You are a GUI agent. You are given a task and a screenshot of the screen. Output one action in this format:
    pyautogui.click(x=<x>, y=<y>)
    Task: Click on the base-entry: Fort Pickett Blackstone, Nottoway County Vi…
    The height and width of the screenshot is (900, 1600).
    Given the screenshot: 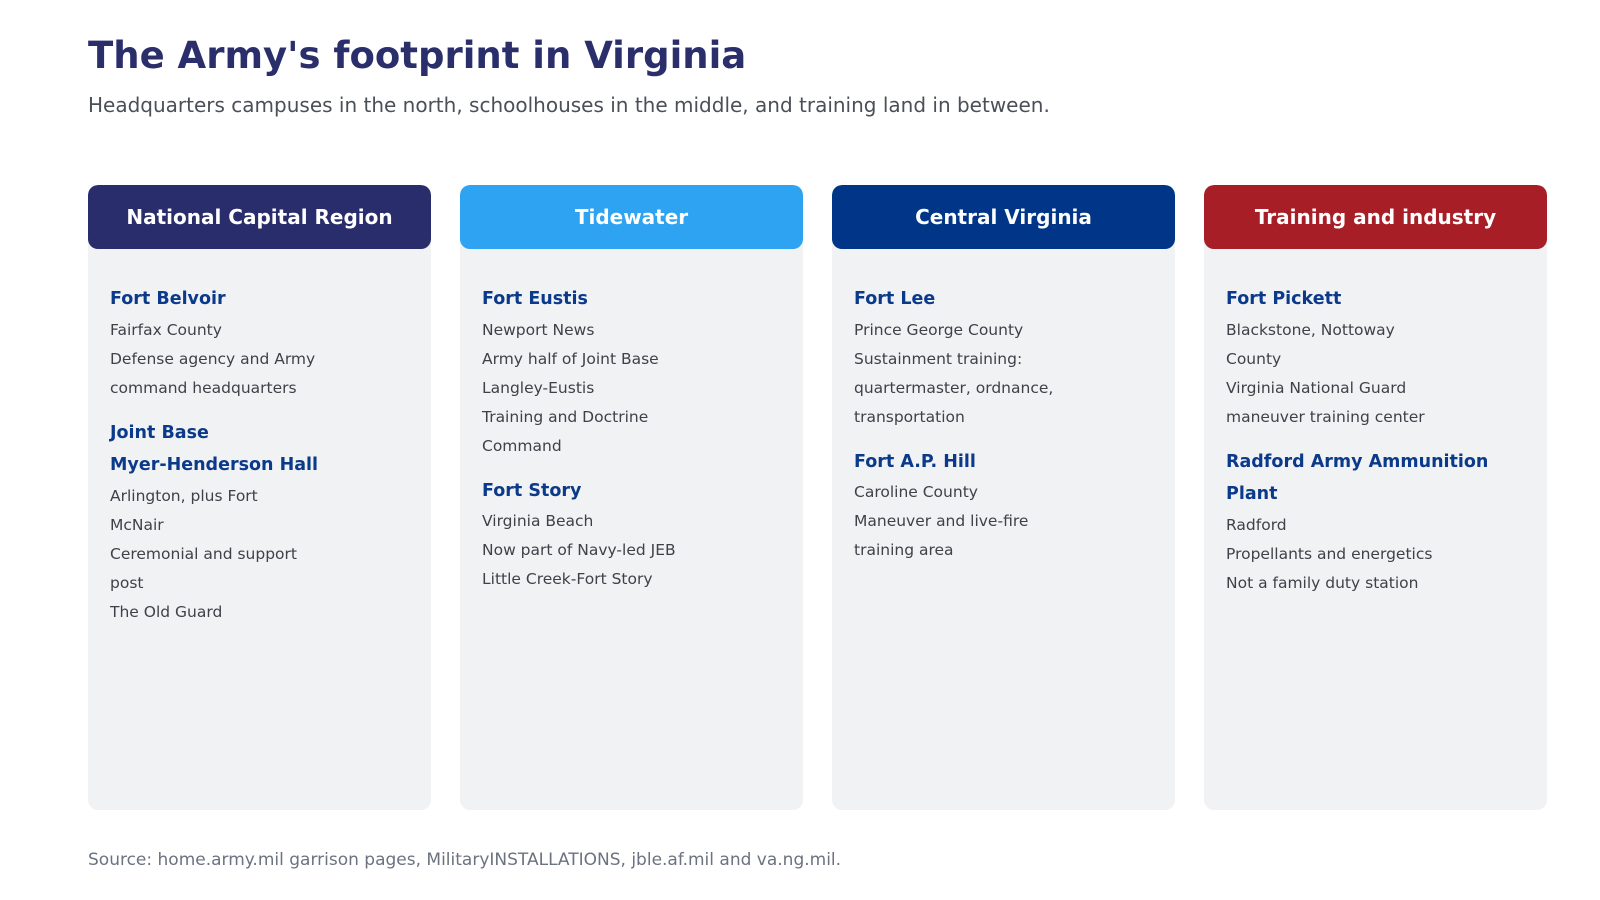 What is the action you would take?
    pyautogui.click(x=1375, y=357)
    